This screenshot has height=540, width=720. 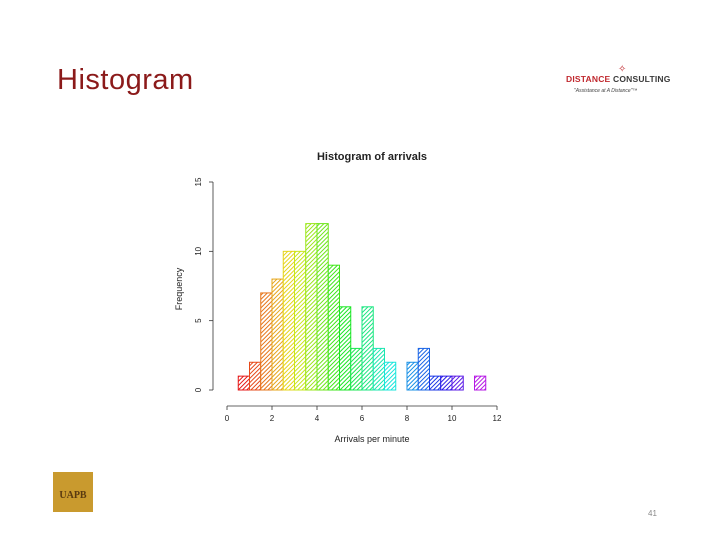 I want to click on logo-wordmark: DISTANCE CONSULTING, so click(x=618, y=79).